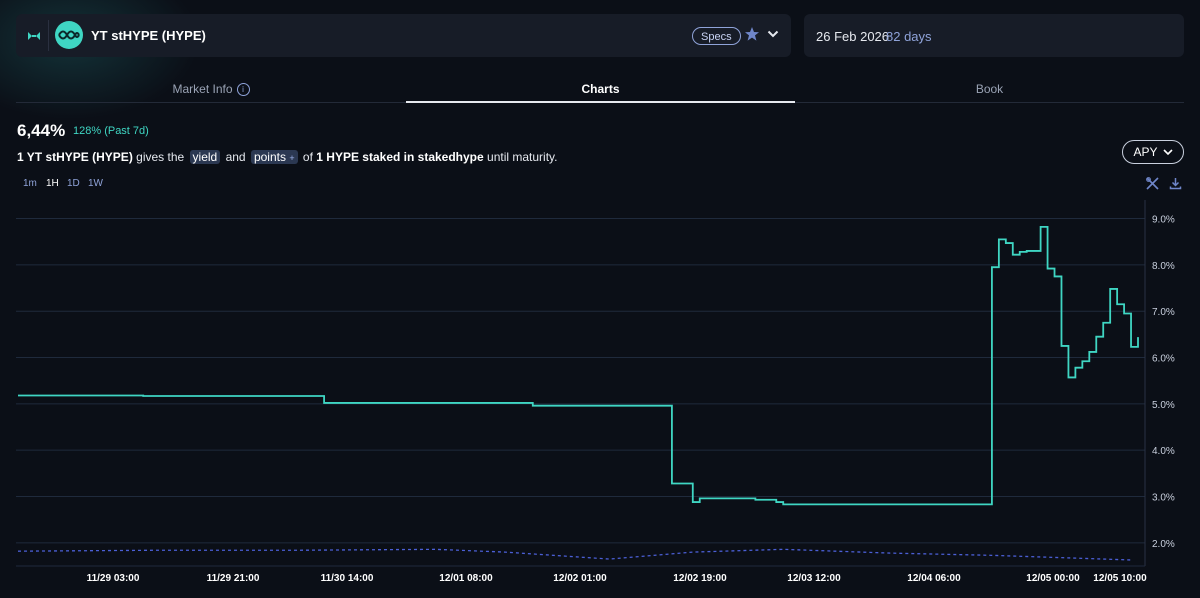  I want to click on desc-and: and, so click(235, 157).